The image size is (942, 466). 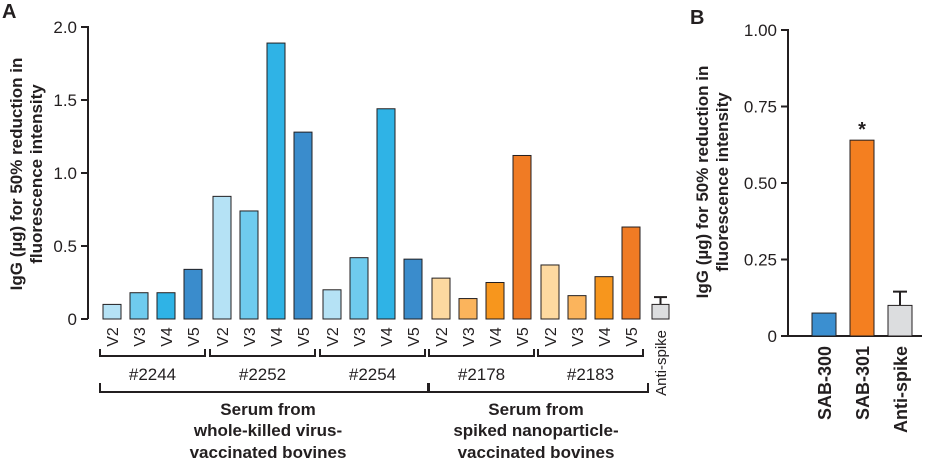 What do you see at coordinates (760, 183) in the screenshot?
I see `panel-b-y-tick-label: 0.50` at bounding box center [760, 183].